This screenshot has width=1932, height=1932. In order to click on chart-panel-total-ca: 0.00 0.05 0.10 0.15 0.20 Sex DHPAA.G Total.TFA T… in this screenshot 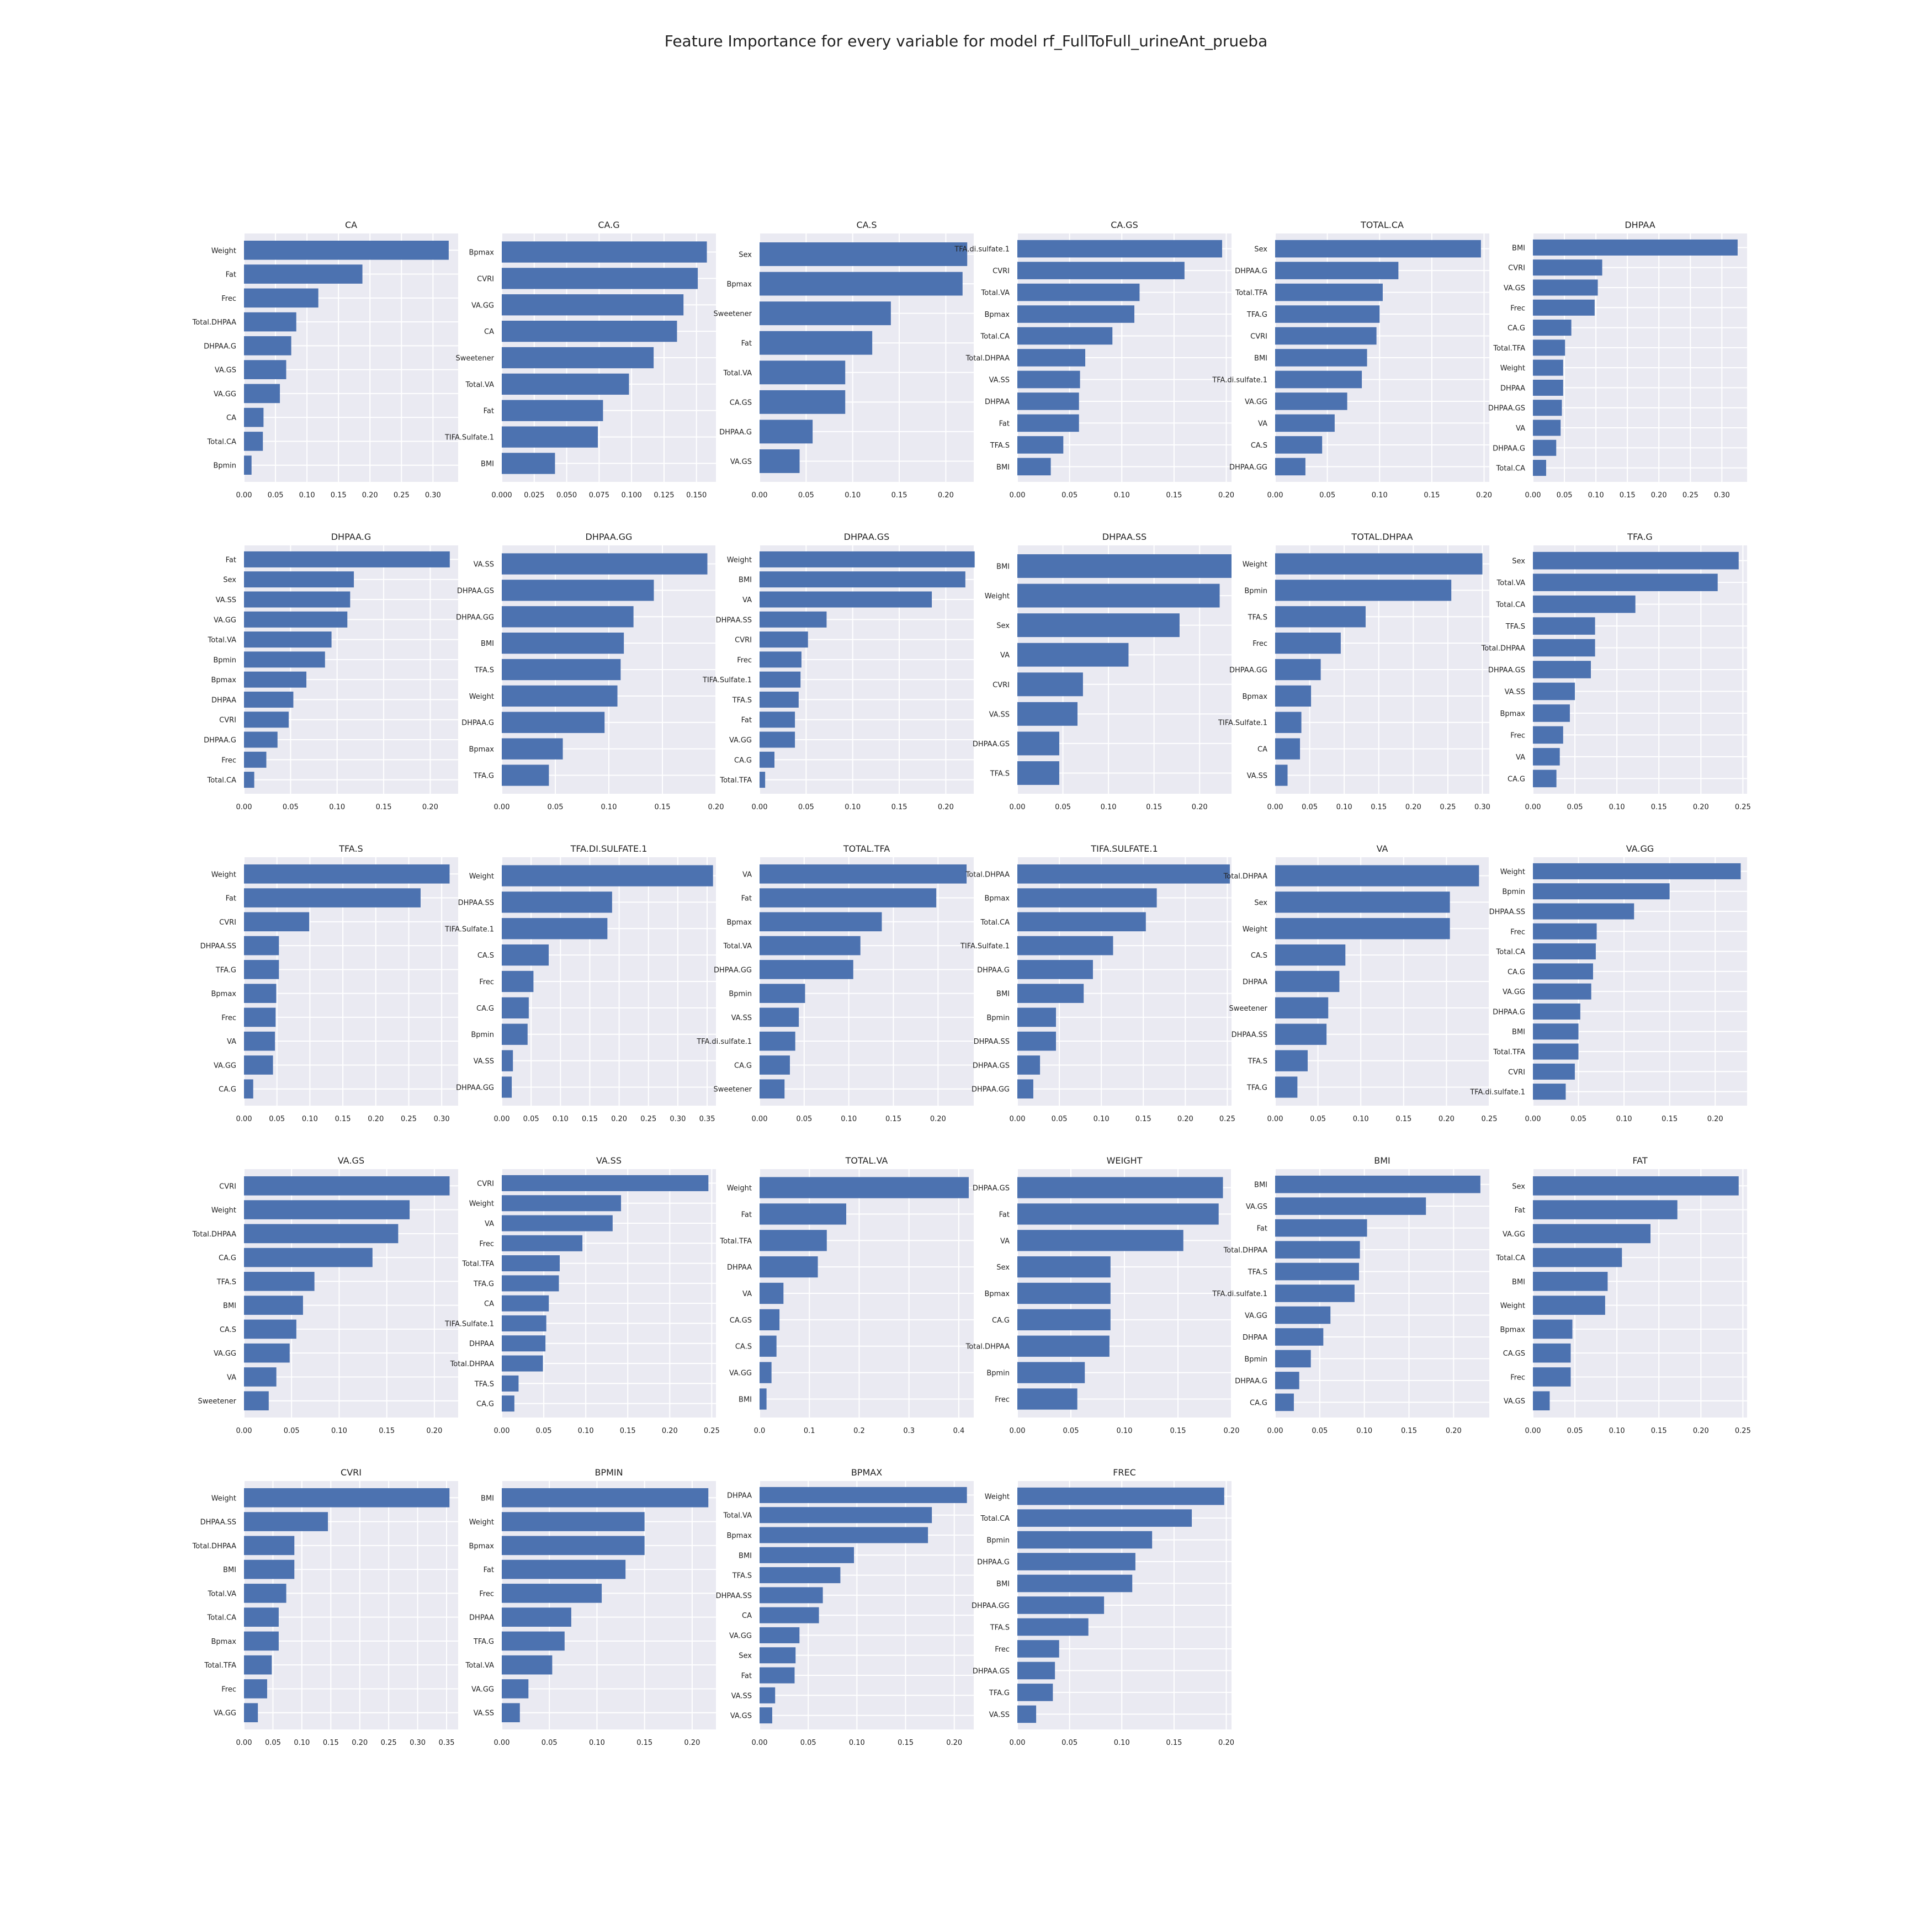, I will do `click(1352, 360)`.